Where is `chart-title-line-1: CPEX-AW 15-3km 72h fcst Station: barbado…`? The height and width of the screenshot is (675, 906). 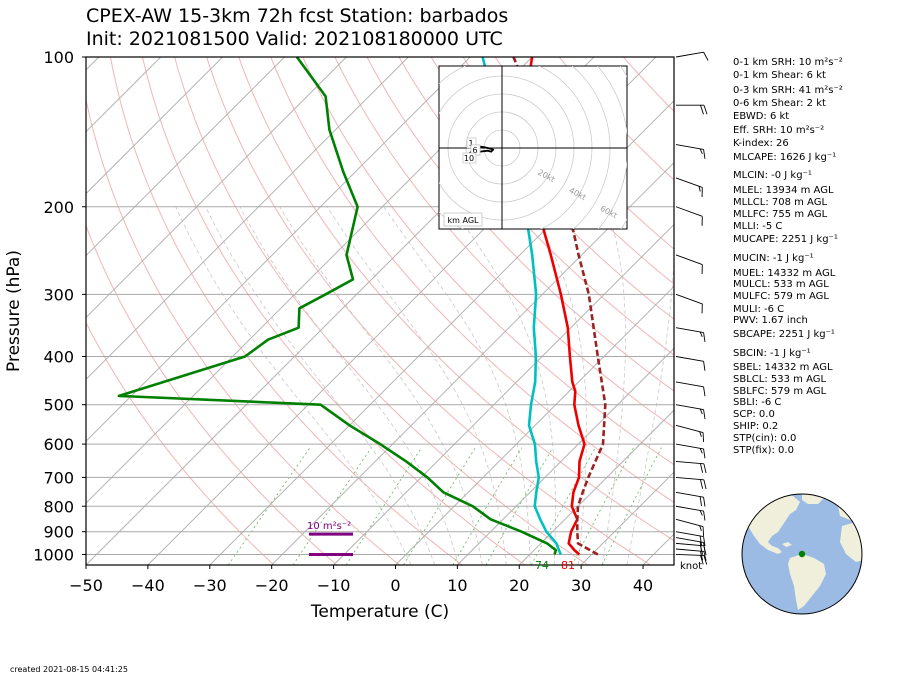
chart-title-line-1: CPEX-AW 15-3km 72h fcst Station: barbado… is located at coordinates (297, 16).